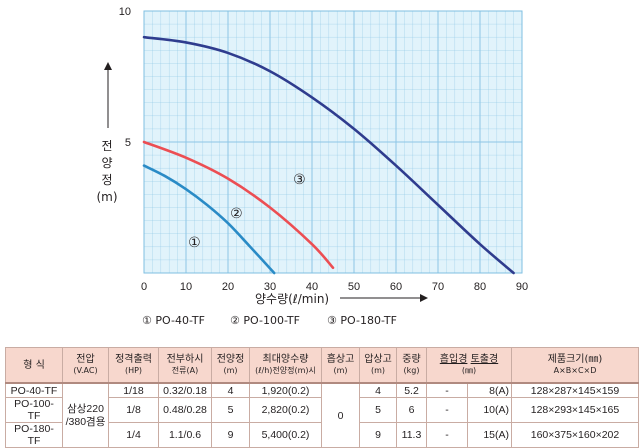 Image resolution: width=642 pixels, height=448 pixels. I want to click on legend-item-po-180: ③ PO-180-TF, so click(362, 320).